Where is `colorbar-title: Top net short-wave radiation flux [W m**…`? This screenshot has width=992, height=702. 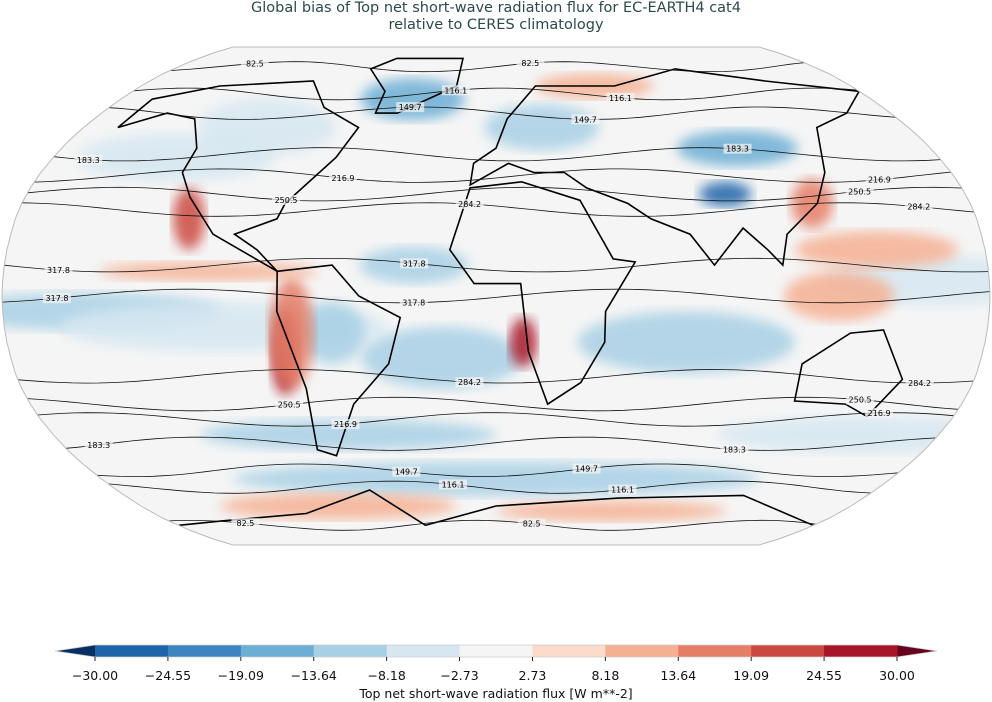
colorbar-title: Top net short-wave radiation flux [W m**… is located at coordinates (496, 693).